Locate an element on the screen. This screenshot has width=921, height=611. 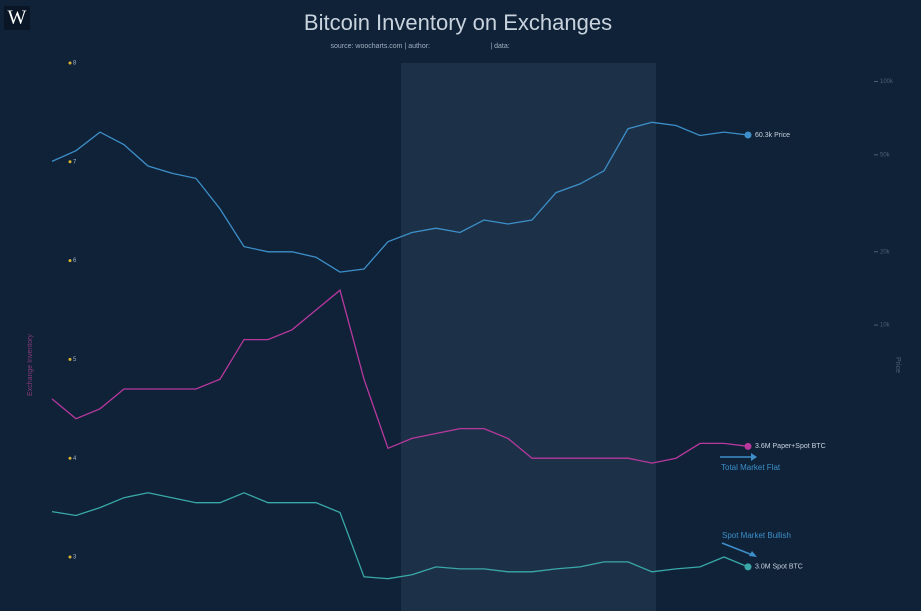
arrow is located at coordinates (738, 549).